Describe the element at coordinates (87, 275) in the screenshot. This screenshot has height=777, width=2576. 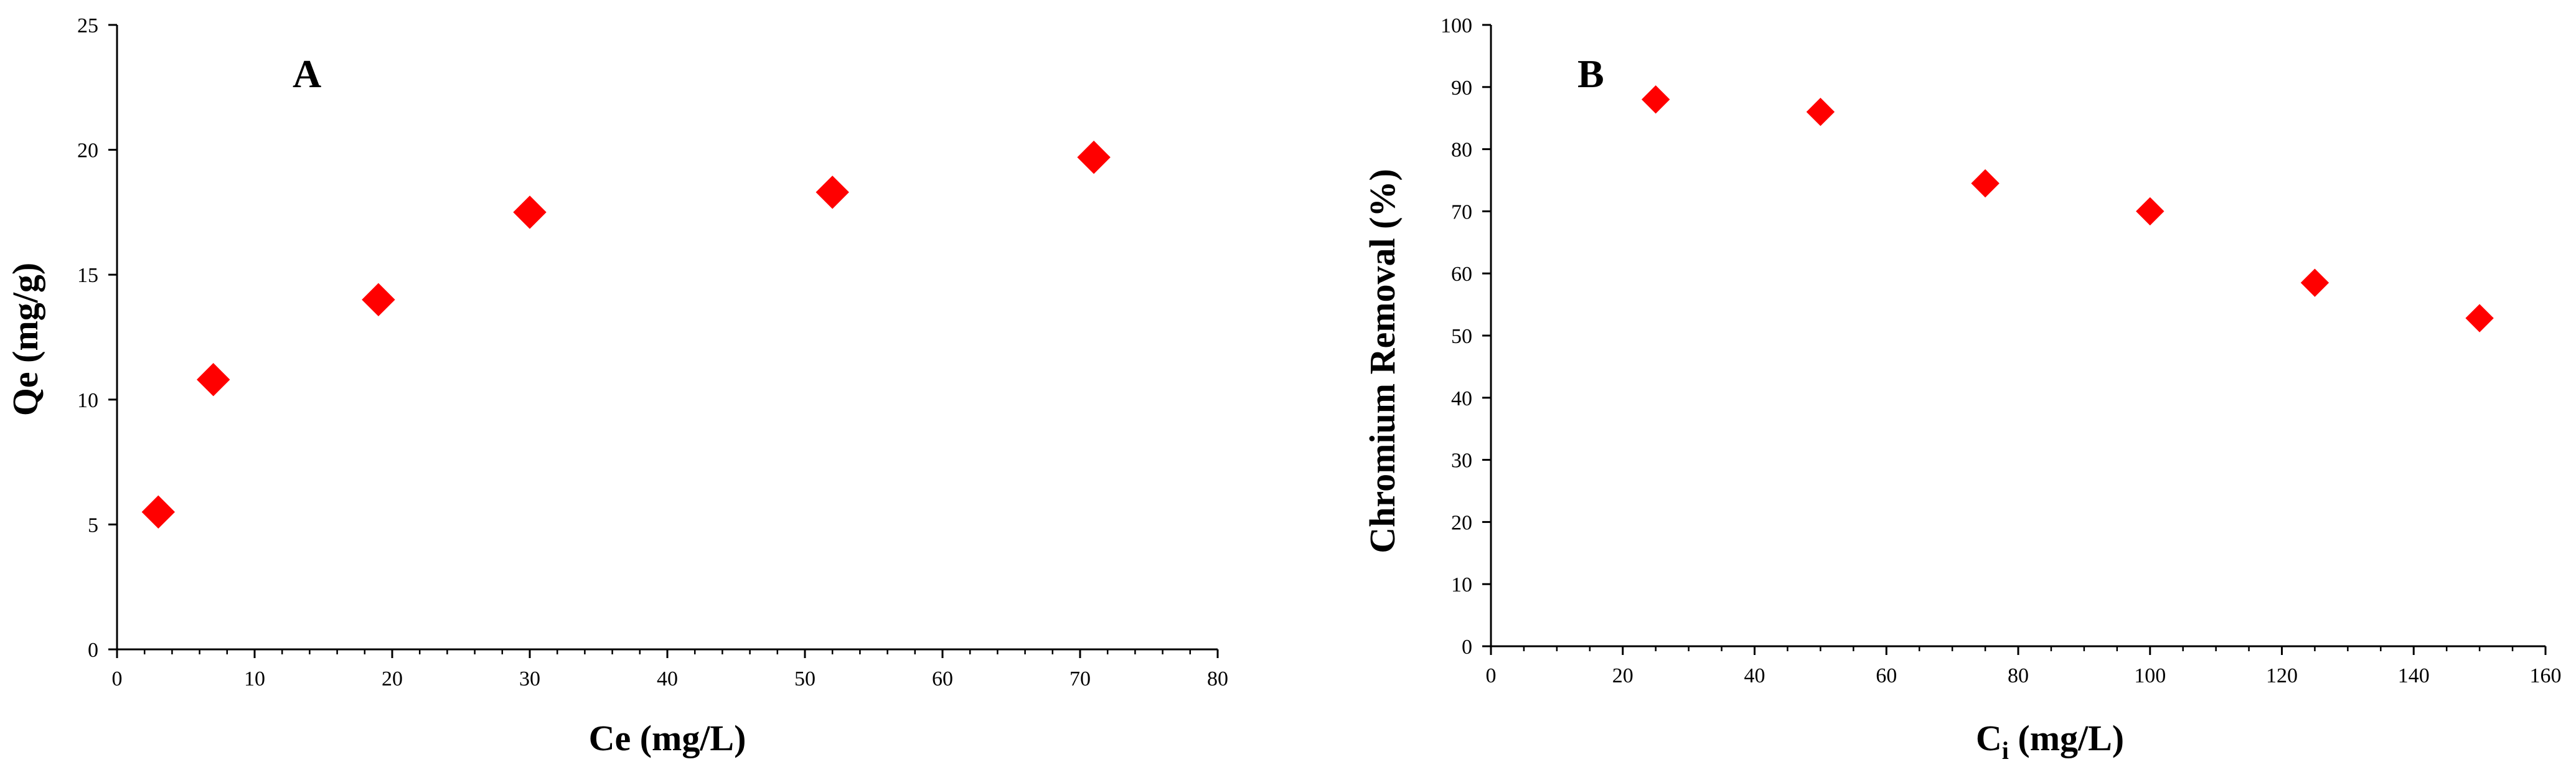
I see `y-tick-label: 15` at that location.